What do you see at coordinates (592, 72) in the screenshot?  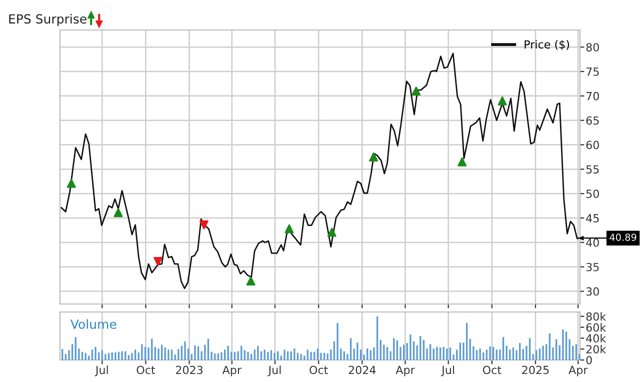 I see `y-tick-label: 75` at bounding box center [592, 72].